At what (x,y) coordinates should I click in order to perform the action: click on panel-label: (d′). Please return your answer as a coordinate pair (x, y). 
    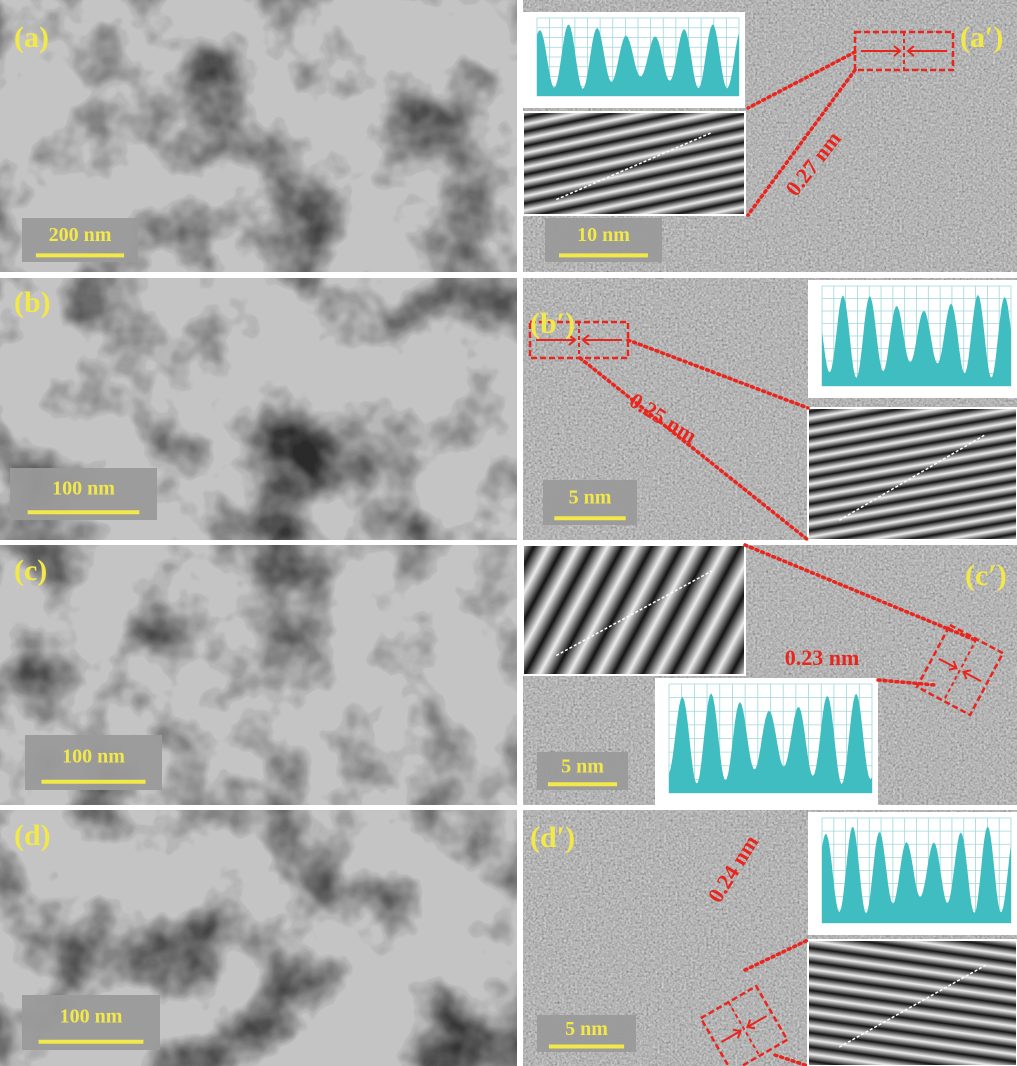
    Looking at the image, I should click on (552, 837).